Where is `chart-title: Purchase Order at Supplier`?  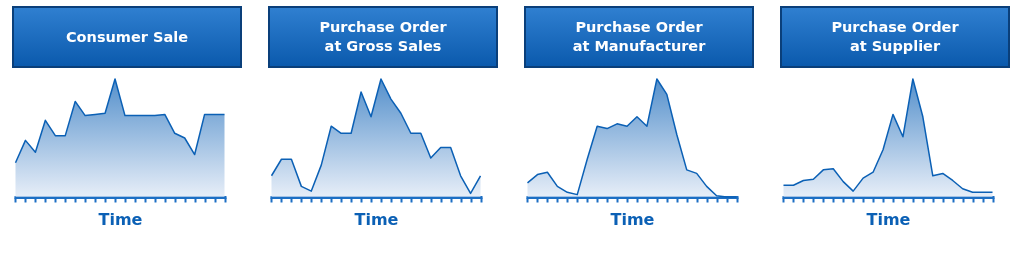 chart-title: Purchase Order at Supplier is located at coordinates (895, 37).